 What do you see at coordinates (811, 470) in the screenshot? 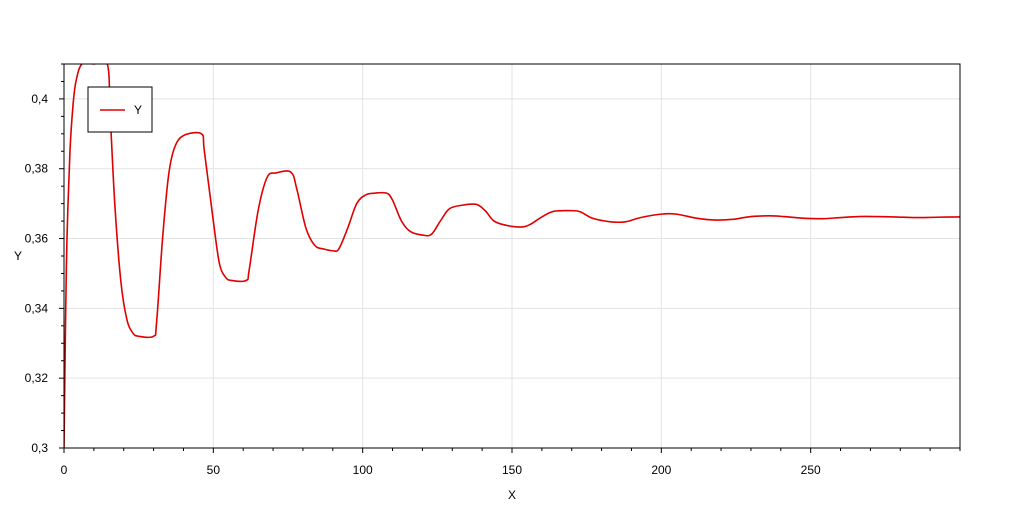
I see `x-tick-label: 250` at bounding box center [811, 470].